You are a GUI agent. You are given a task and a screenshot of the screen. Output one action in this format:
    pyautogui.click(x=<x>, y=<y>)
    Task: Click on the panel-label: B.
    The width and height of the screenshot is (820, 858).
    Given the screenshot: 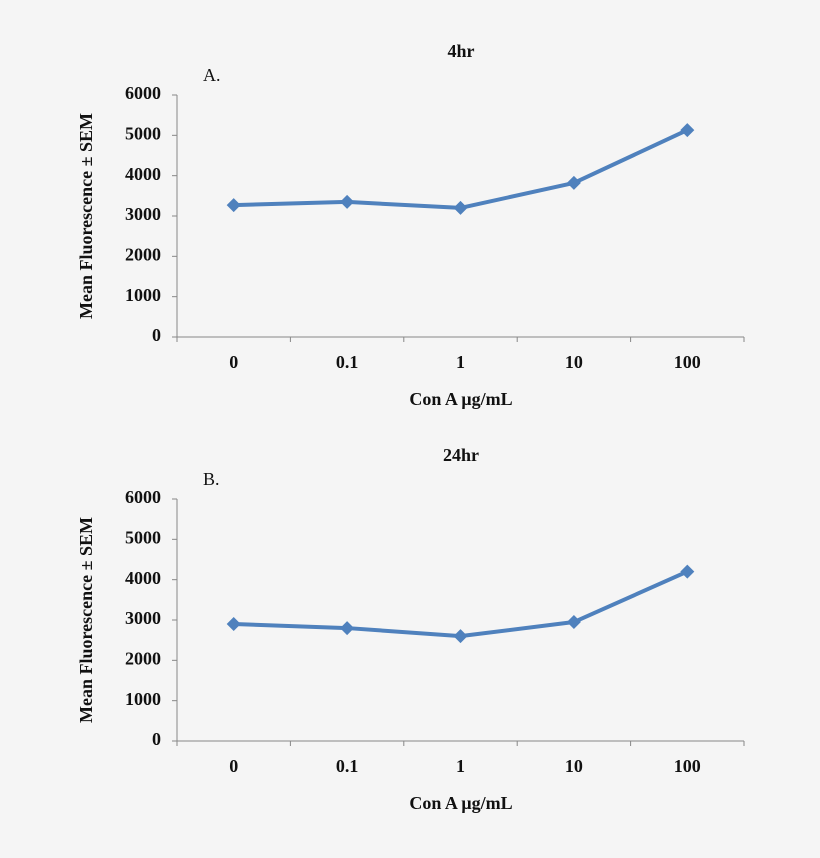 What is the action you would take?
    pyautogui.click(x=211, y=479)
    